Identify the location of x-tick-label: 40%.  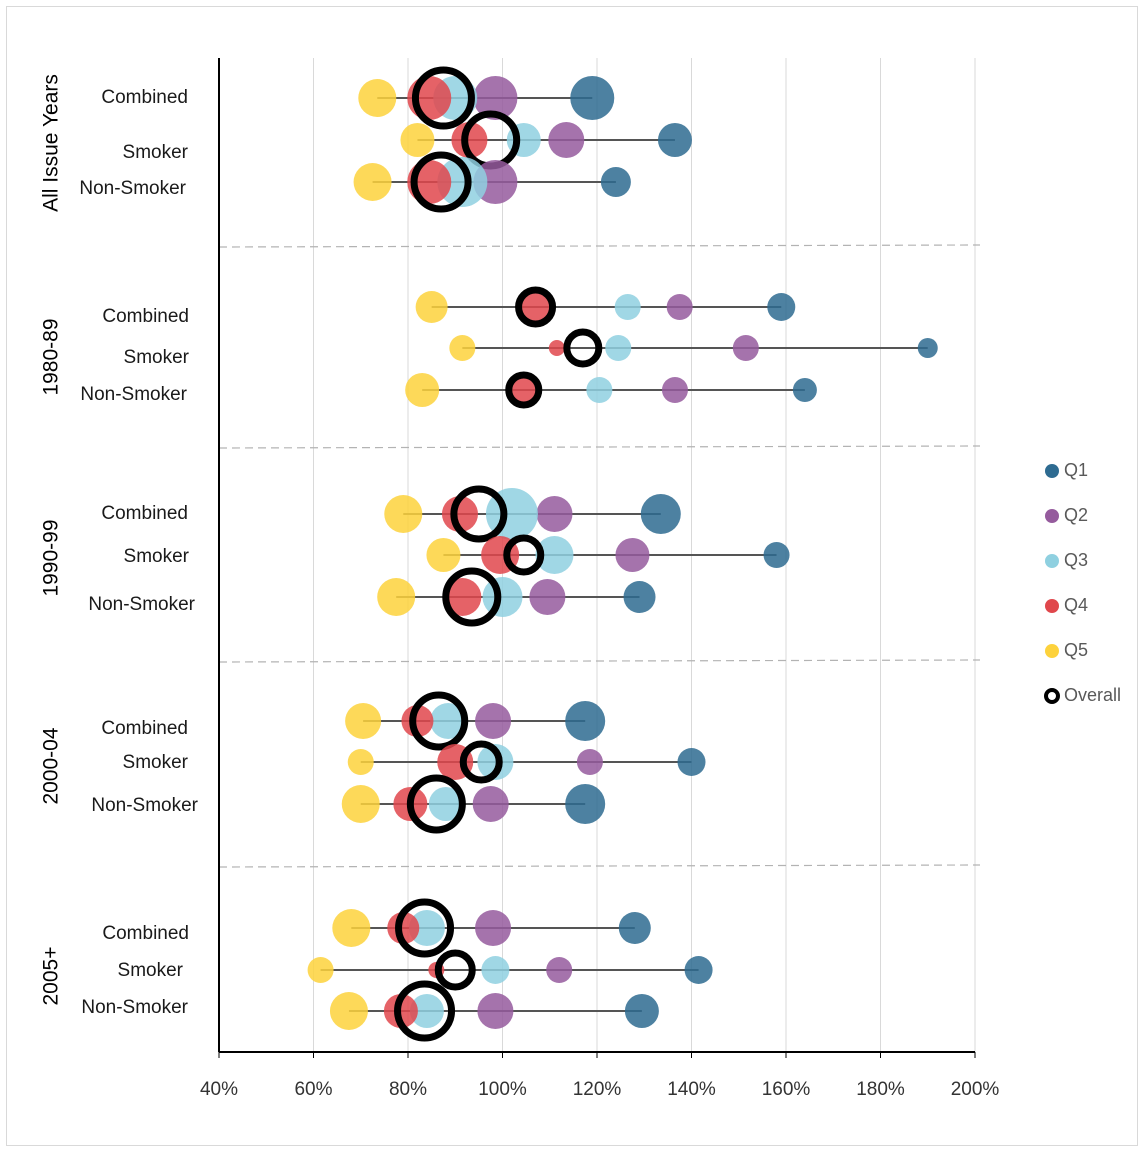
(219, 1089).